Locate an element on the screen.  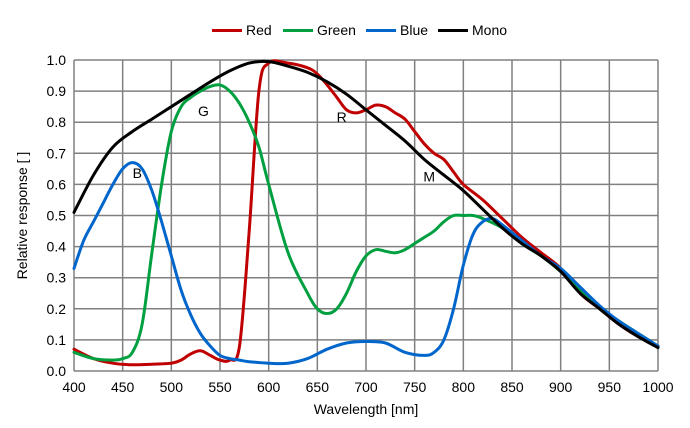
y-tick-label: 0.2 is located at coordinates (57, 309).